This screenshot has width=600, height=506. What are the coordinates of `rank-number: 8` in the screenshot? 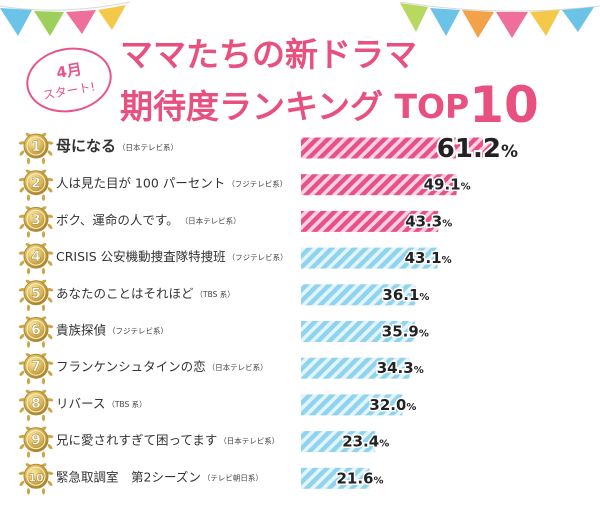 It's located at (36, 404).